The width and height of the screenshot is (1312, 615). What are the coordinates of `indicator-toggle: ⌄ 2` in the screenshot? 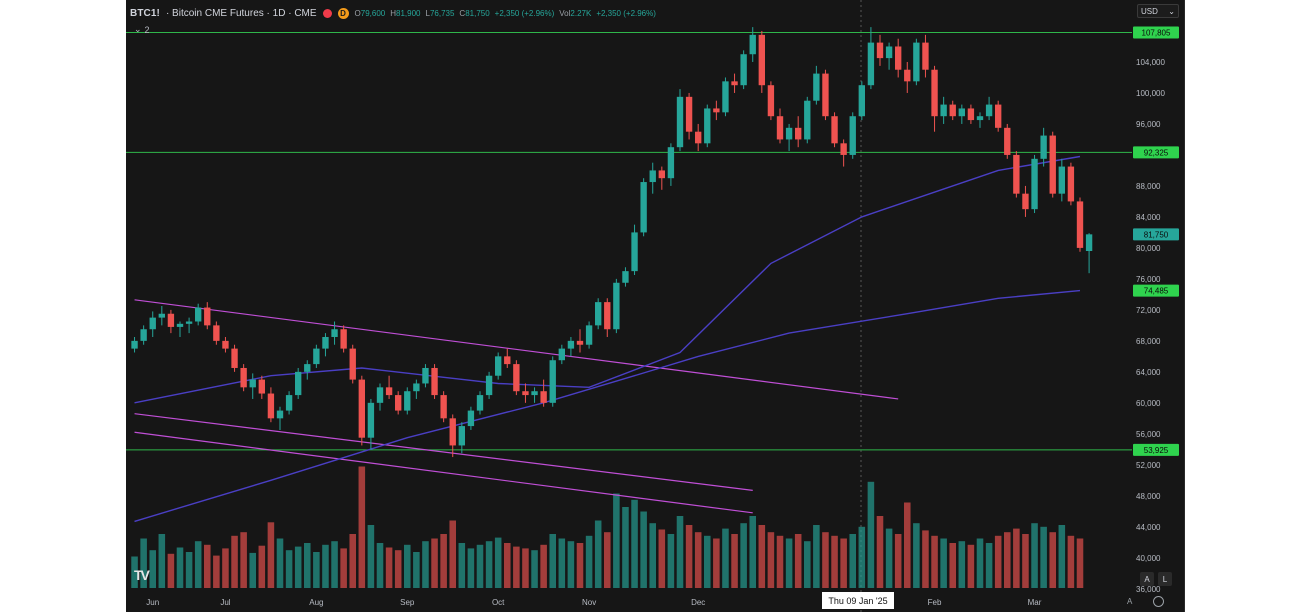 It's located at (142, 29).